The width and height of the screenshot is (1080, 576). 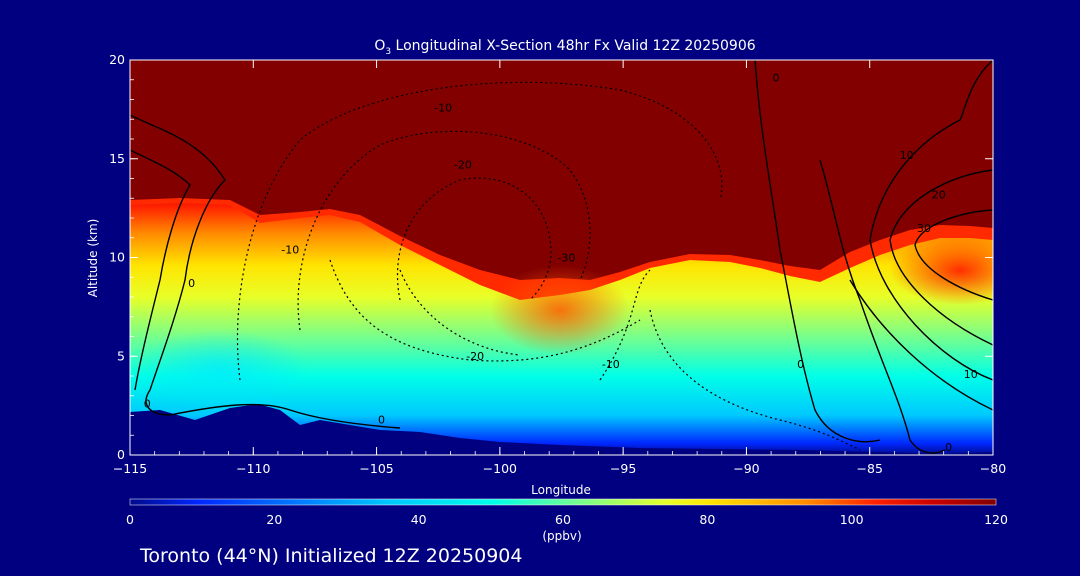 I want to click on x-tick-label: −90, so click(x=746, y=468).